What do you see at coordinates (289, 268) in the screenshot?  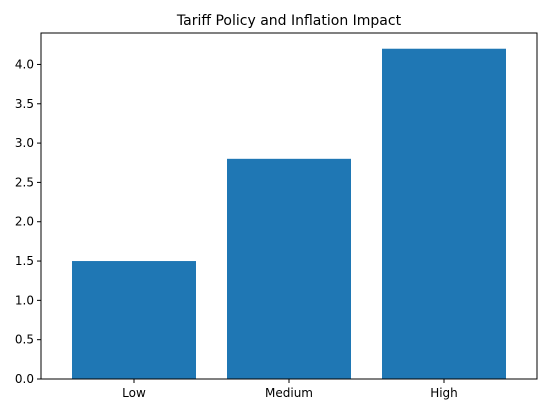 I see `bar-medium` at bounding box center [289, 268].